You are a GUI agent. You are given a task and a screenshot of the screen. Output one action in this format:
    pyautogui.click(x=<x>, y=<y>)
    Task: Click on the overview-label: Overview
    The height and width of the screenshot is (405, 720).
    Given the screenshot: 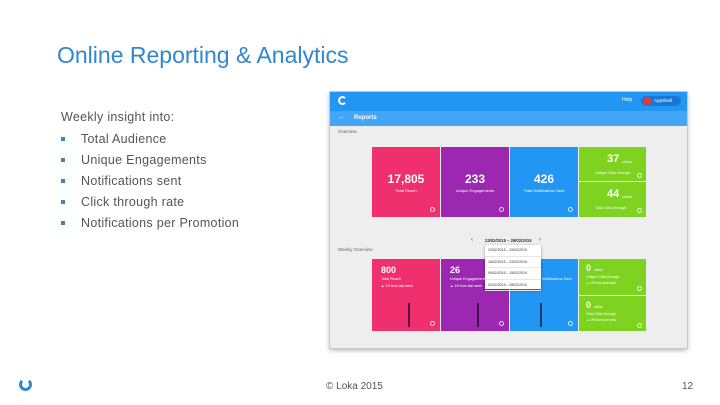 What is the action you would take?
    pyautogui.click(x=347, y=131)
    